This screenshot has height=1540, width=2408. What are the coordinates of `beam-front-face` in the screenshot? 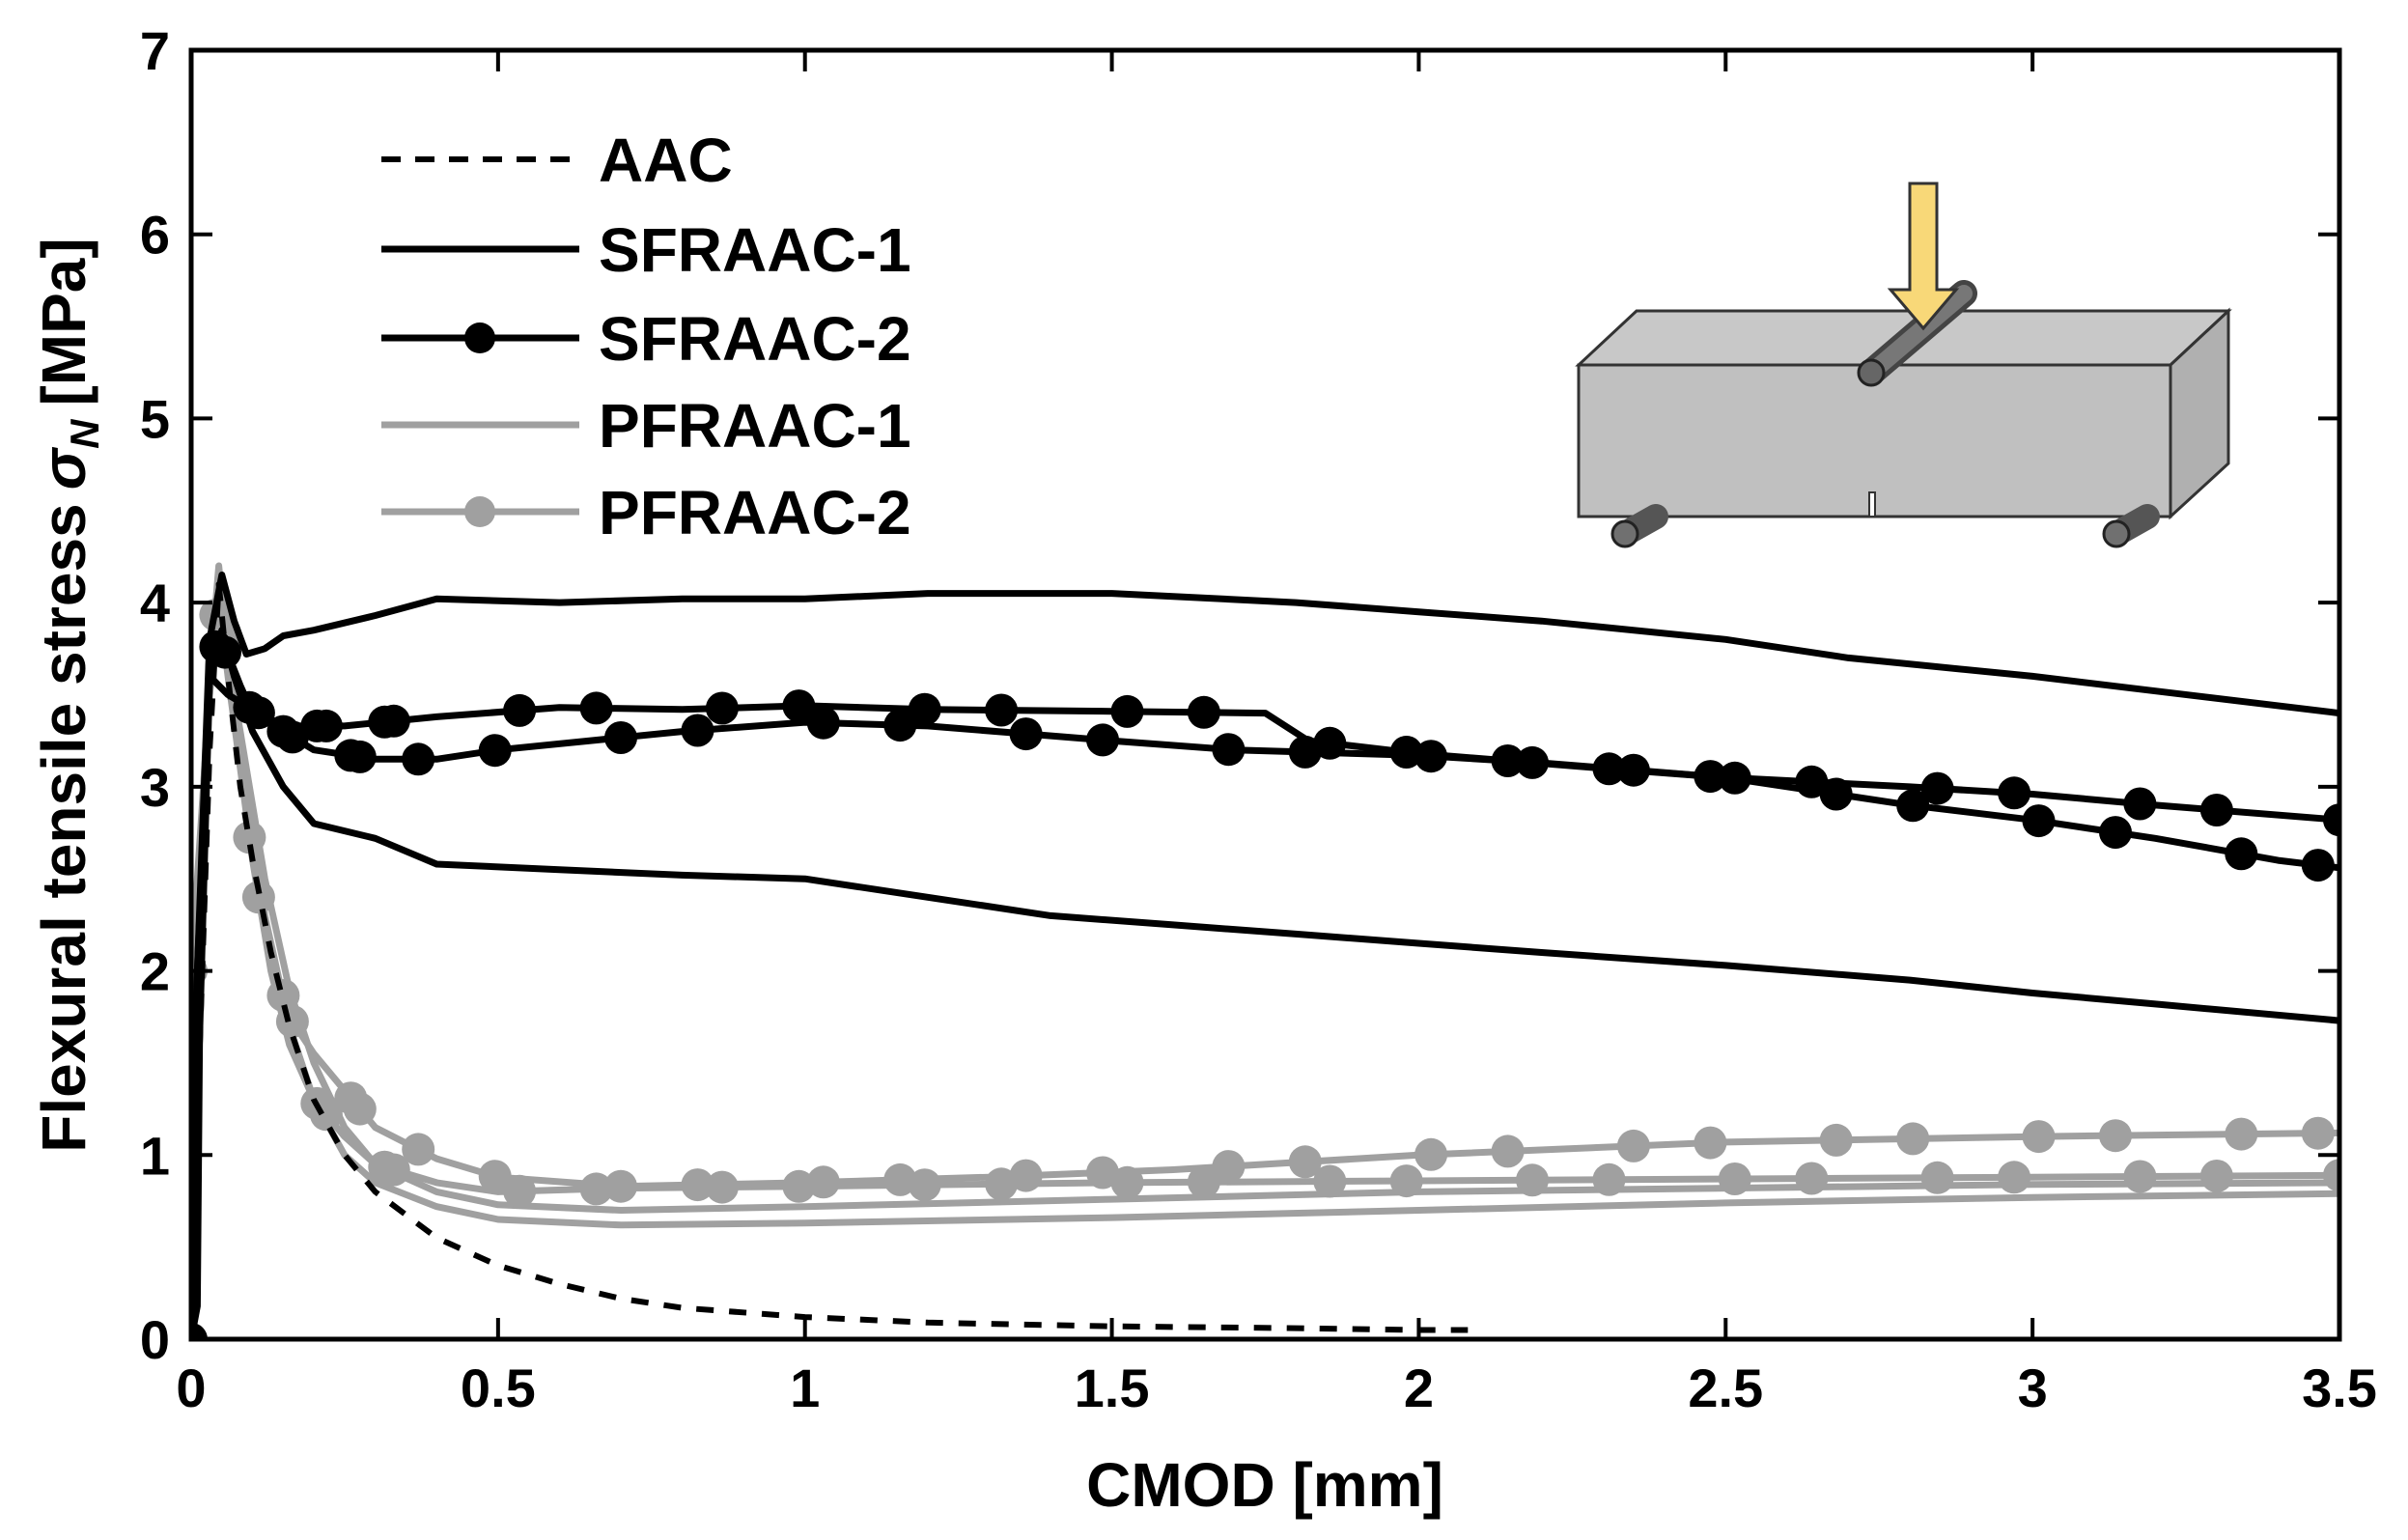 It's located at (1875, 441).